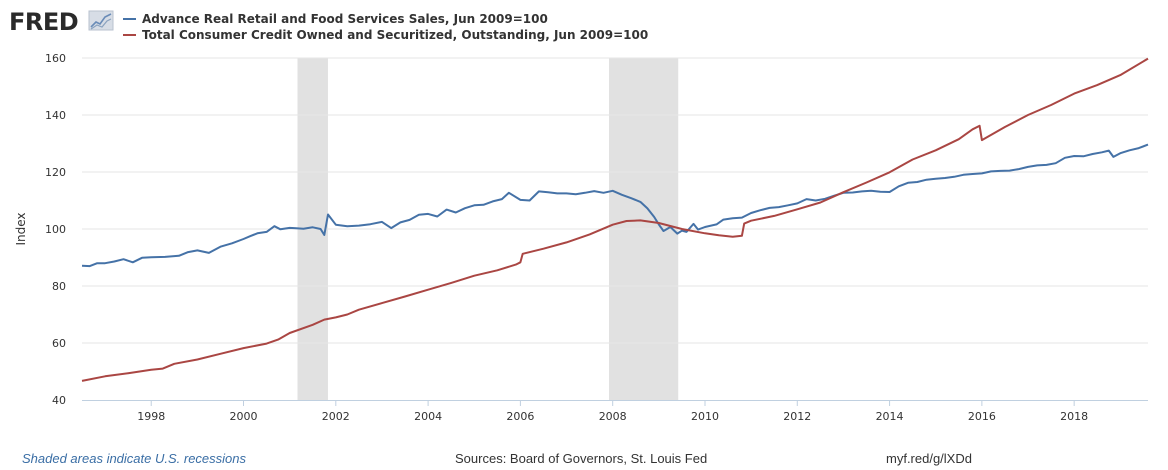 Image resolution: width=1168 pixels, height=470 pixels. Describe the element at coordinates (244, 416) in the screenshot. I see `x-tick-label-2000: 2000` at that location.